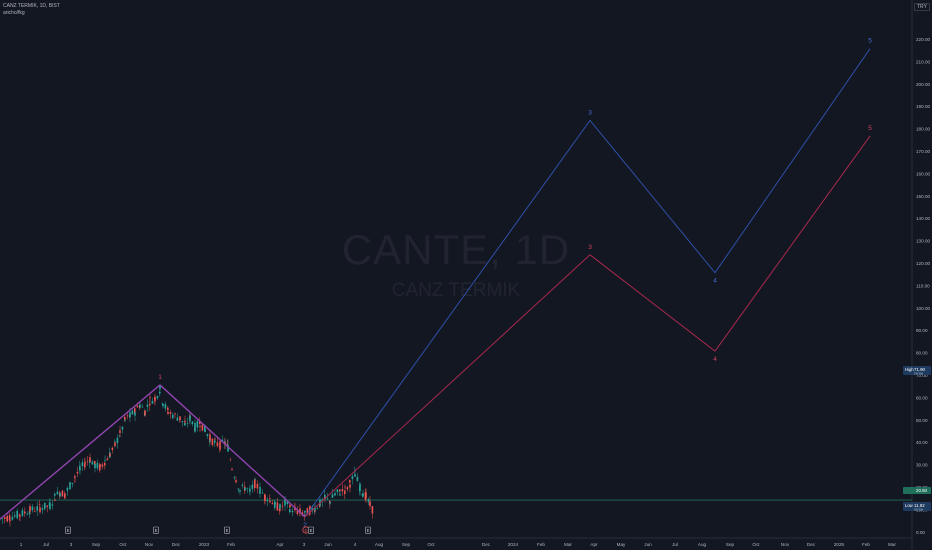 Image resolution: width=932 pixels, height=550 pixels. Describe the element at coordinates (715, 359) in the screenshot. I see `wave-label: 4` at that location.